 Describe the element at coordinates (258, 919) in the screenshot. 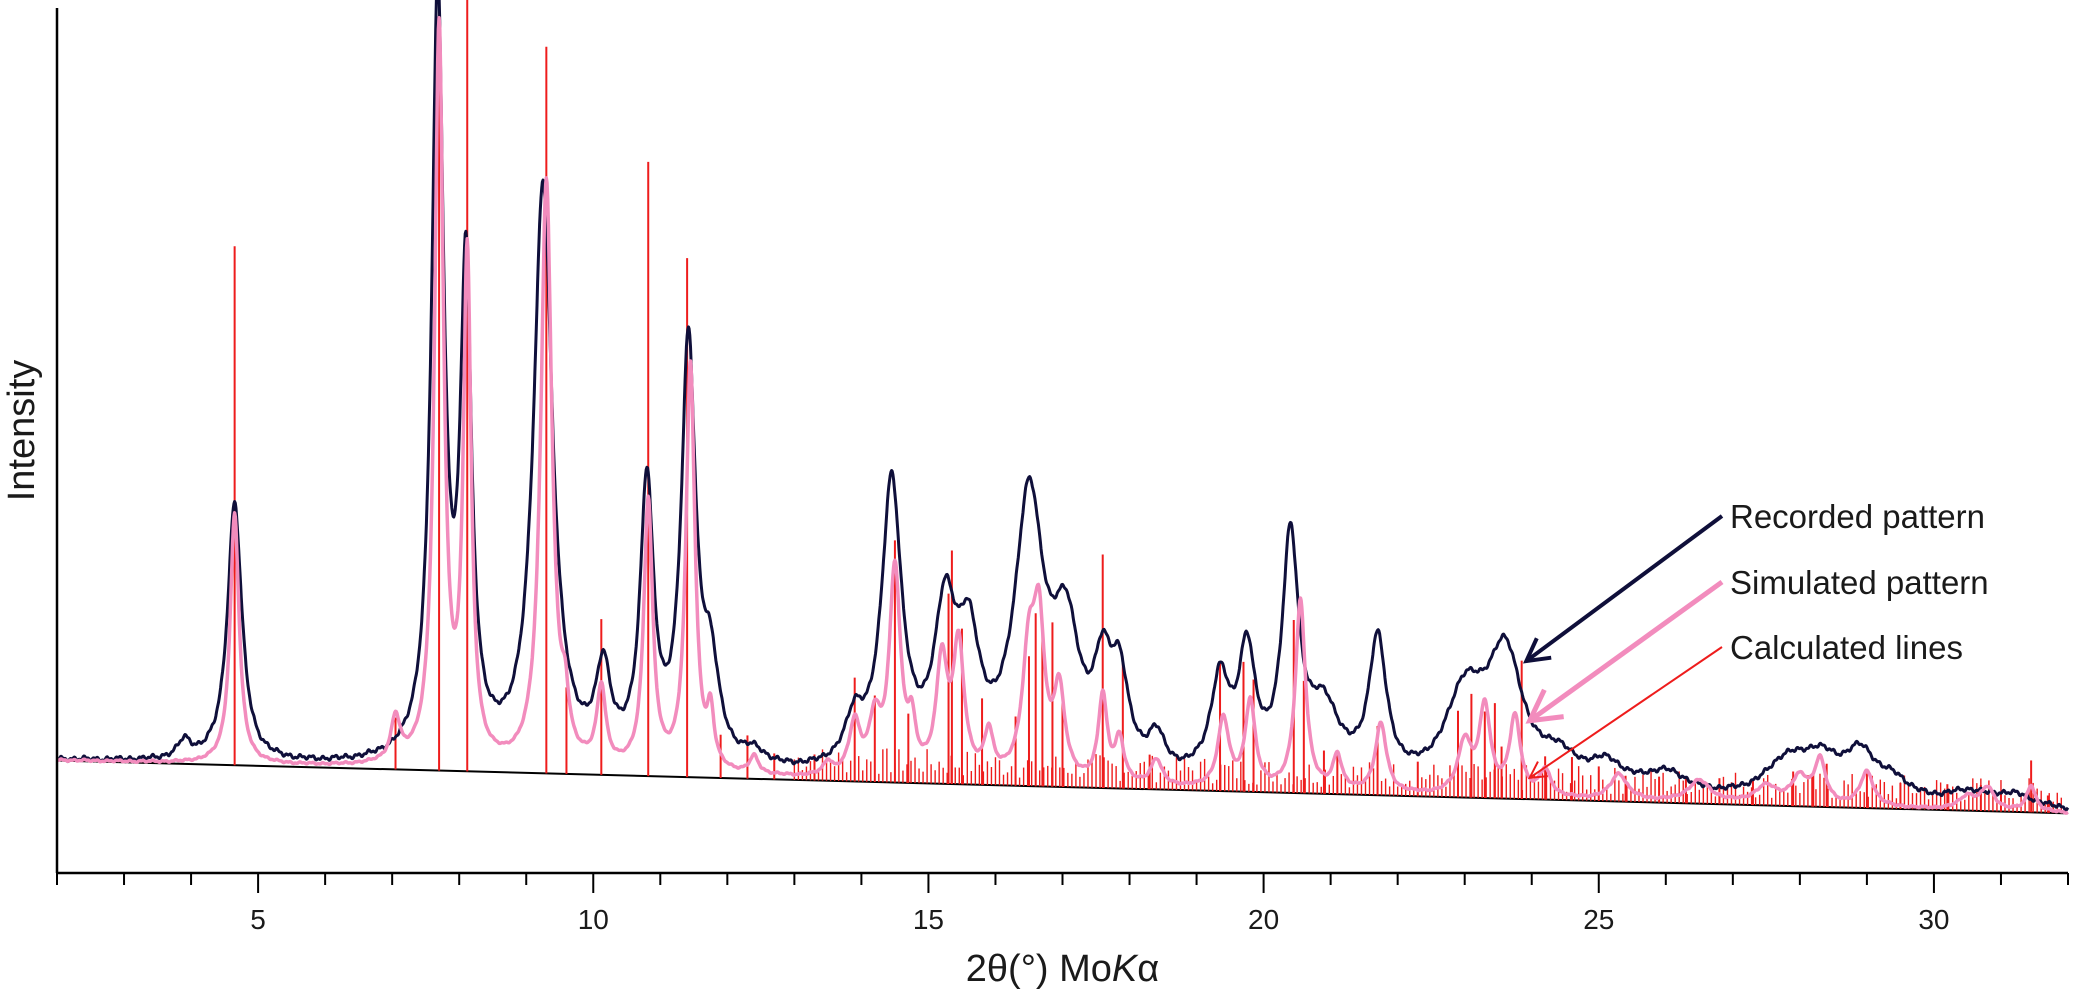

I see `x-tick-label: 5` at that location.